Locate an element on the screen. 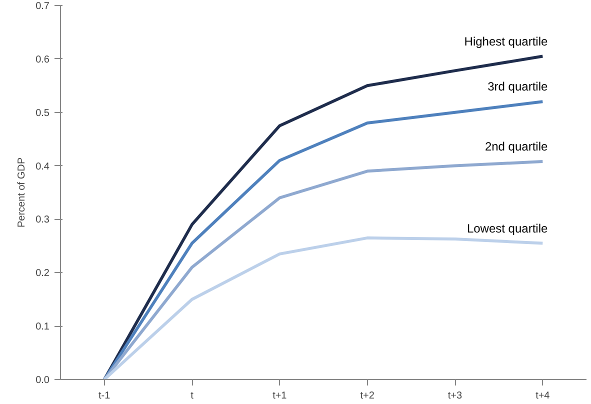  y-tick-label: 0.0 is located at coordinates (43, 380).